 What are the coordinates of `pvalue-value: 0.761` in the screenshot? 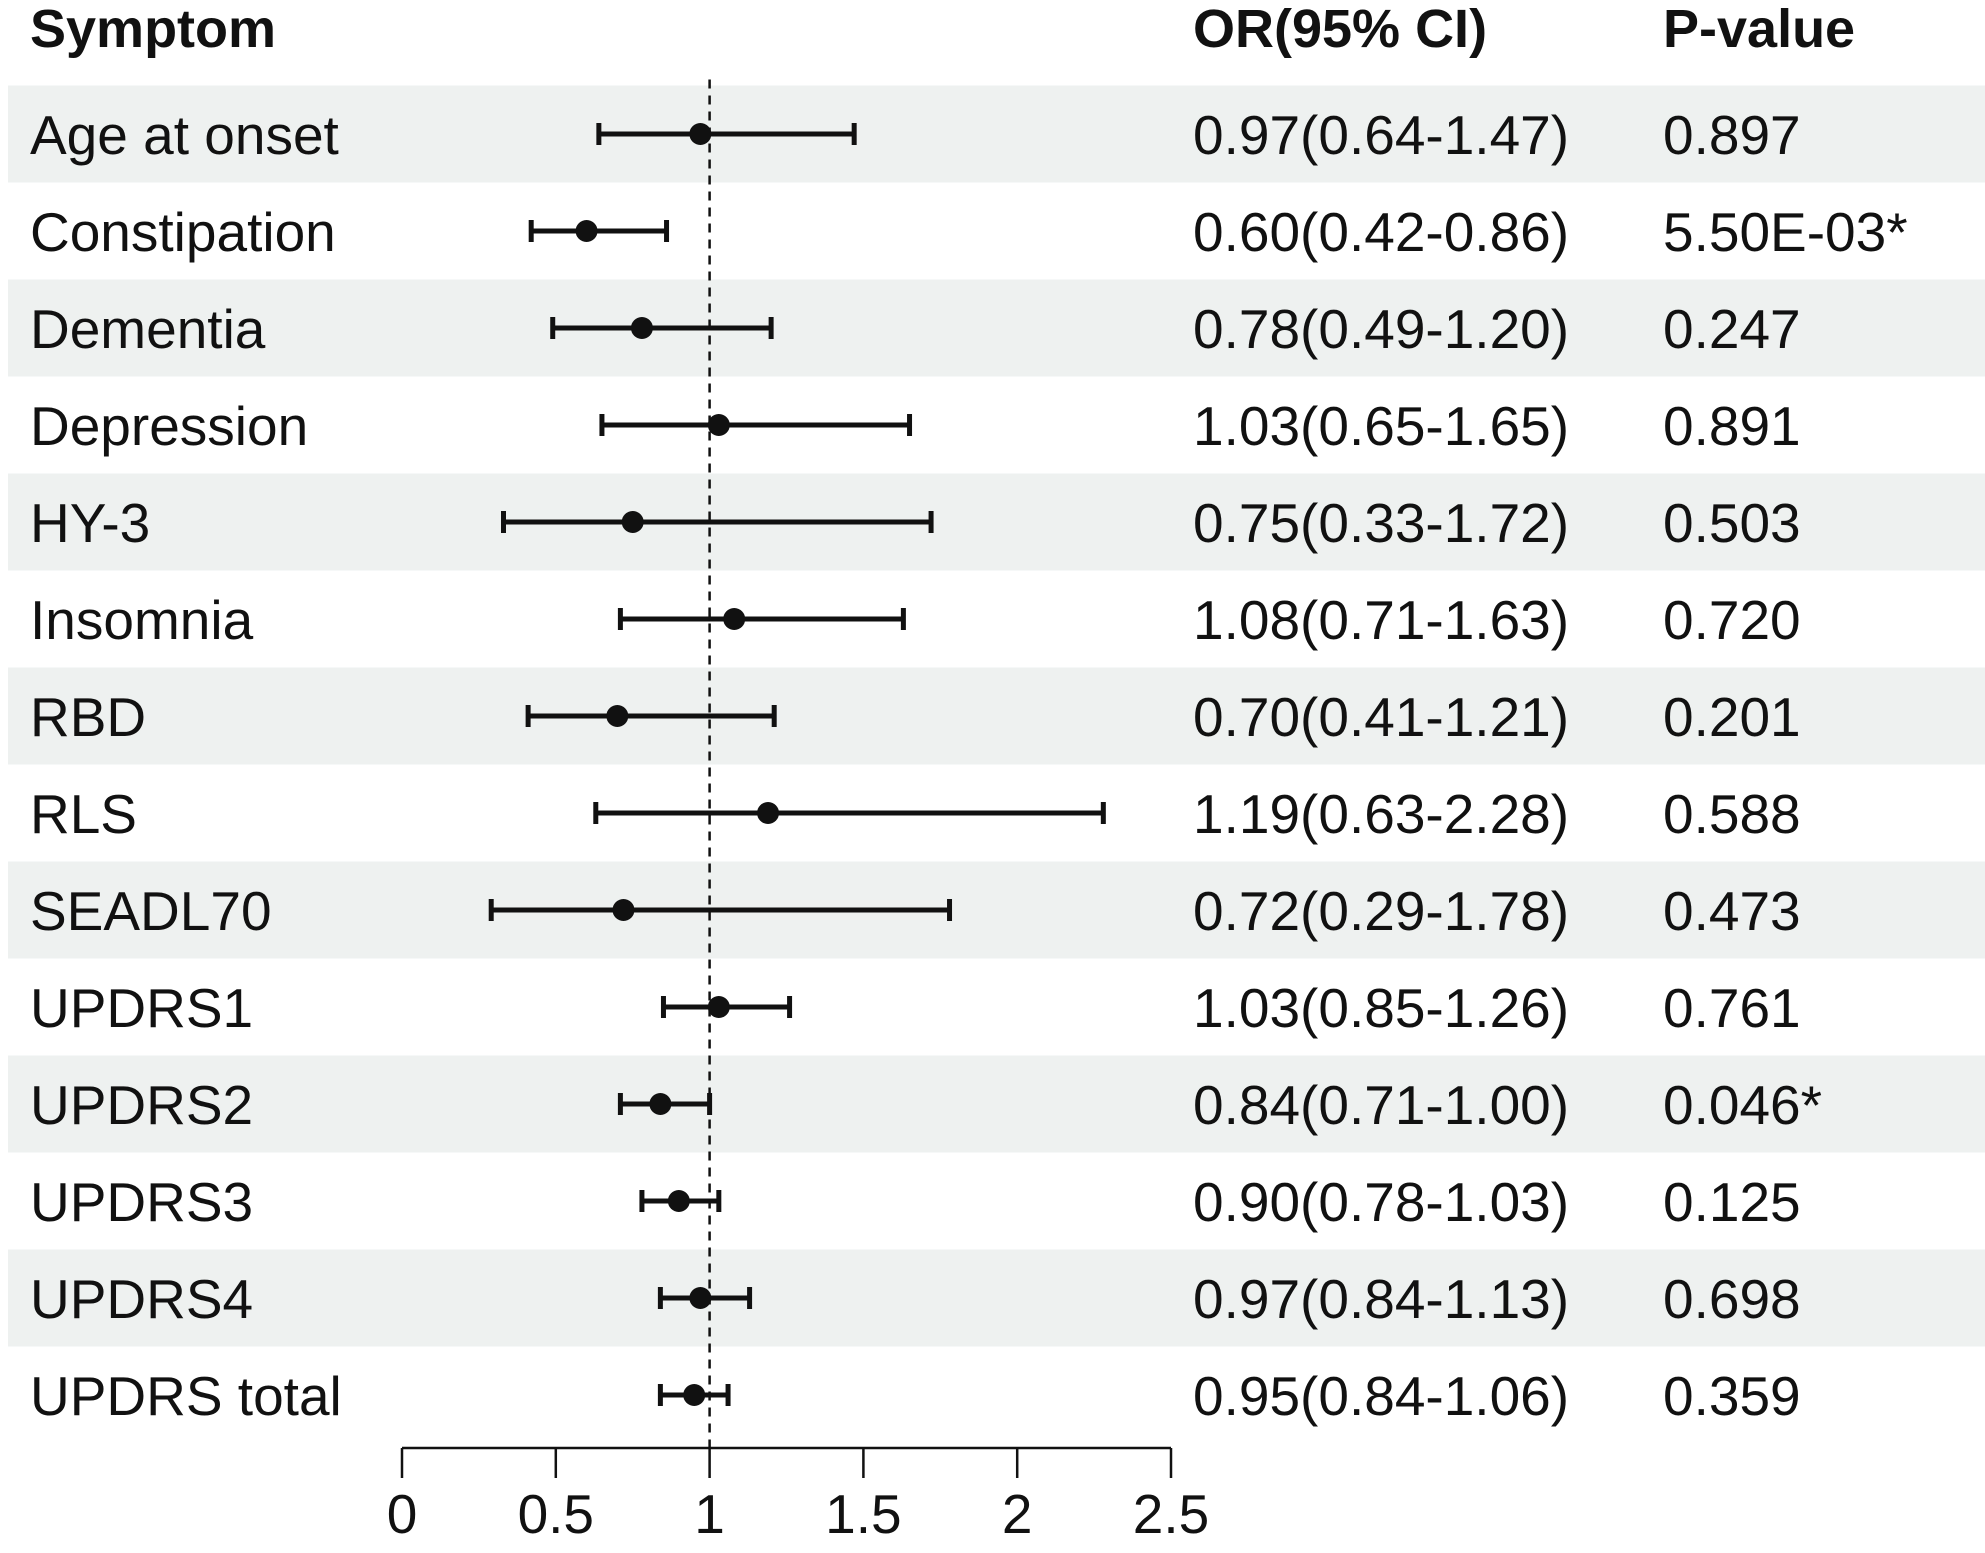 It's located at (1732, 1008).